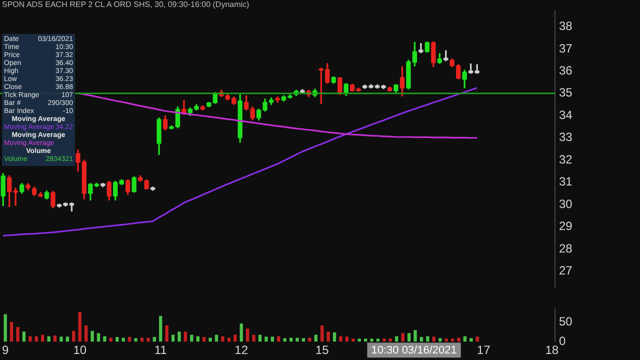  Describe the element at coordinates (552, 350) in the screenshot. I see `x-tick-label: 18` at that location.